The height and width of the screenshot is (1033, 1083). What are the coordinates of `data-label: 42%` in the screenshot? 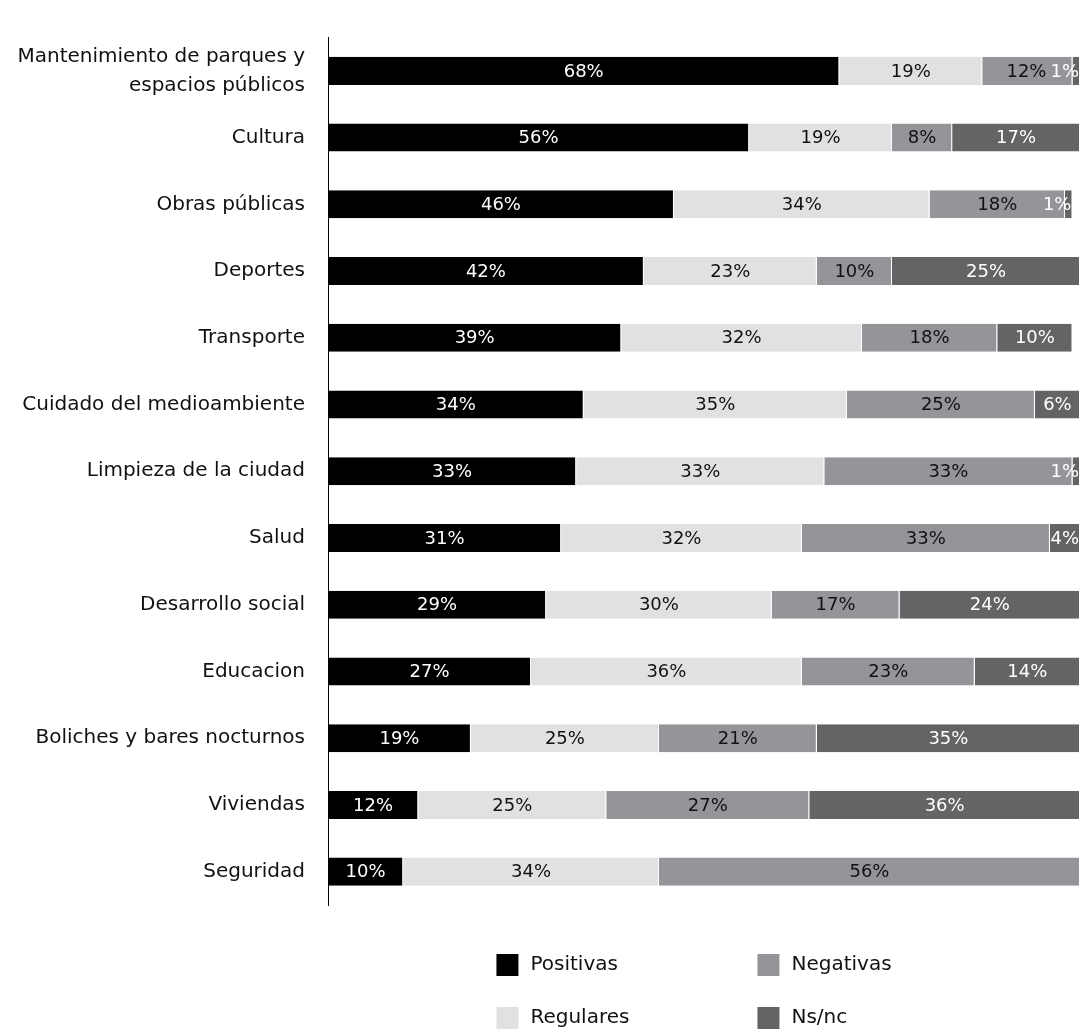 It's located at (485, 270).